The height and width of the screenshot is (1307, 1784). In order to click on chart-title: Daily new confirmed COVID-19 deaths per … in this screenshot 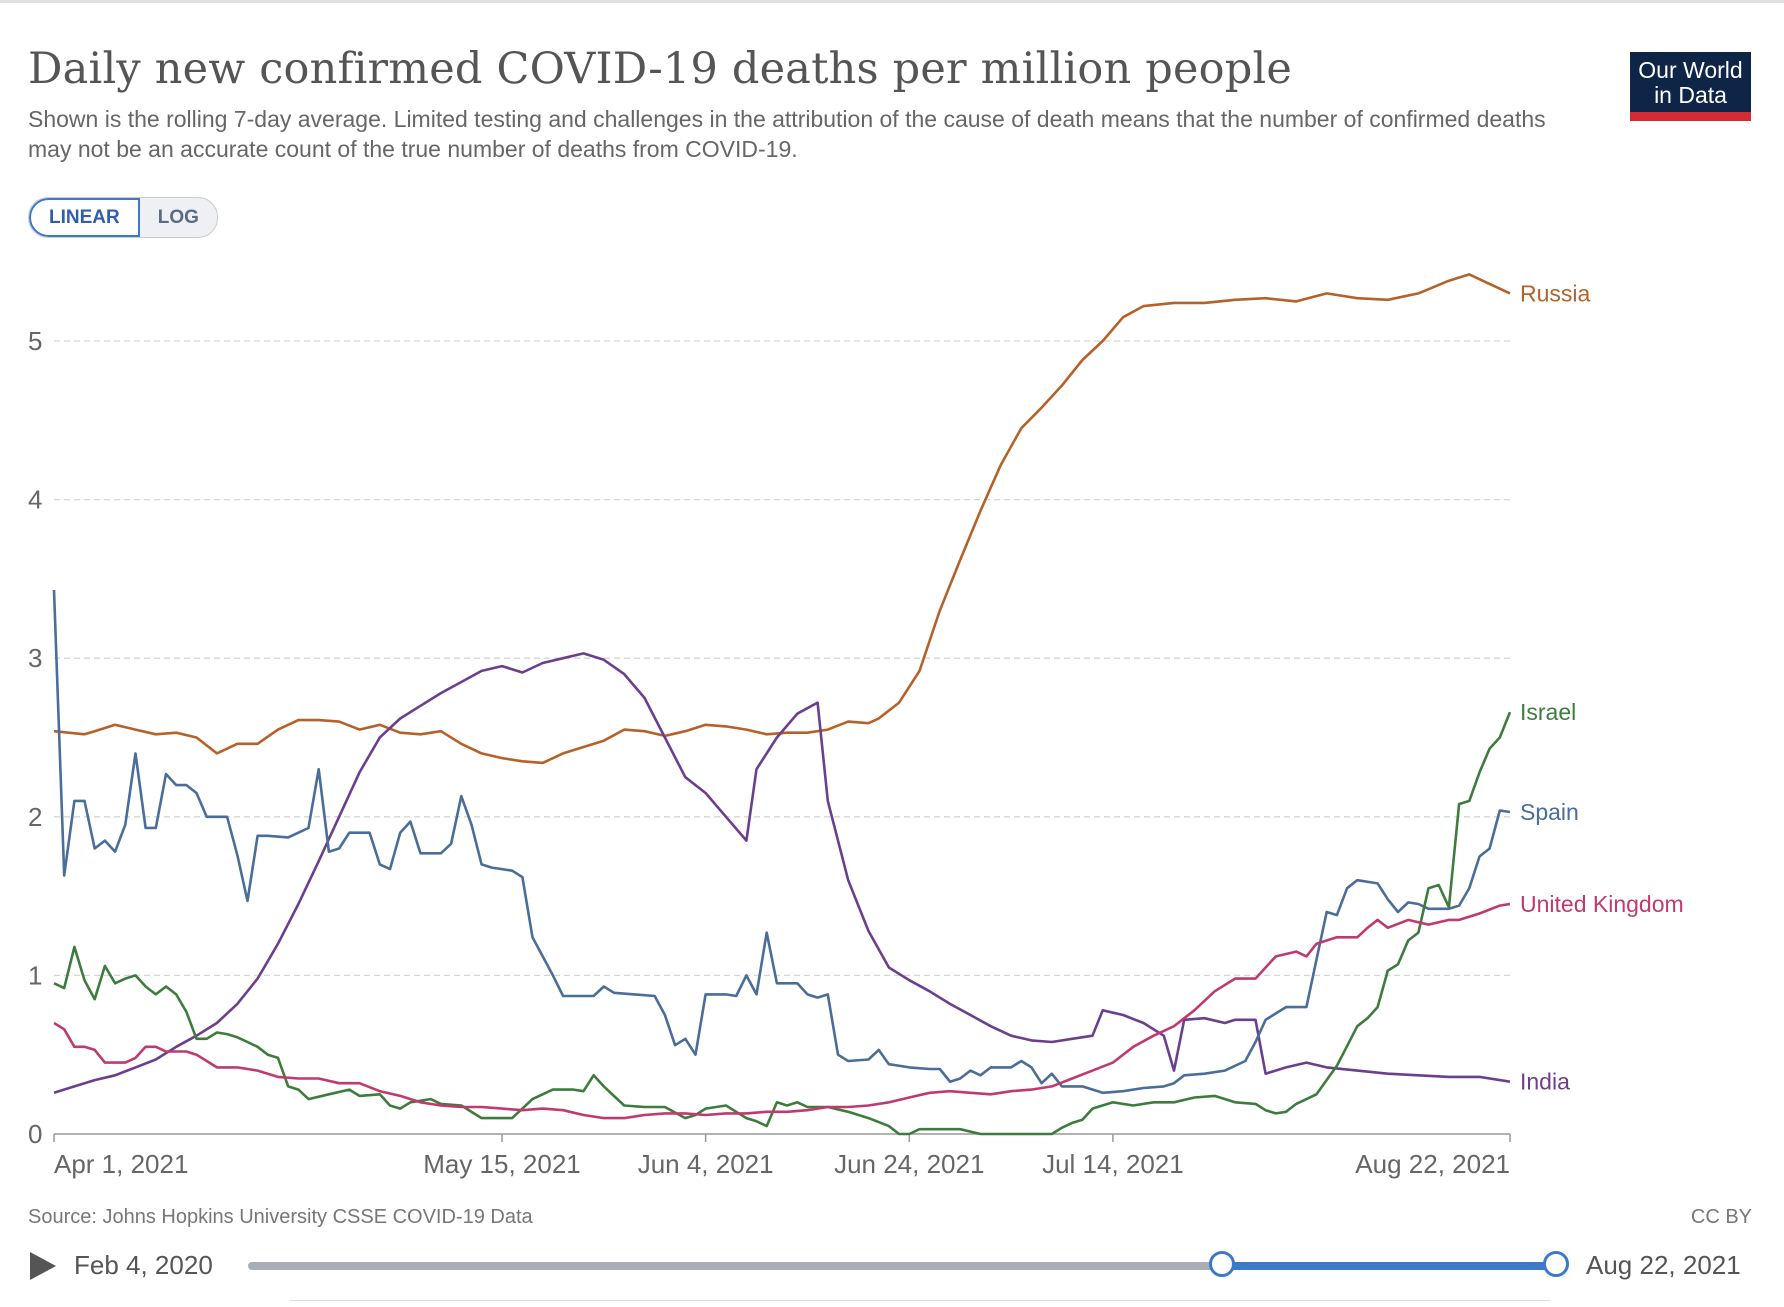, I will do `click(660, 69)`.